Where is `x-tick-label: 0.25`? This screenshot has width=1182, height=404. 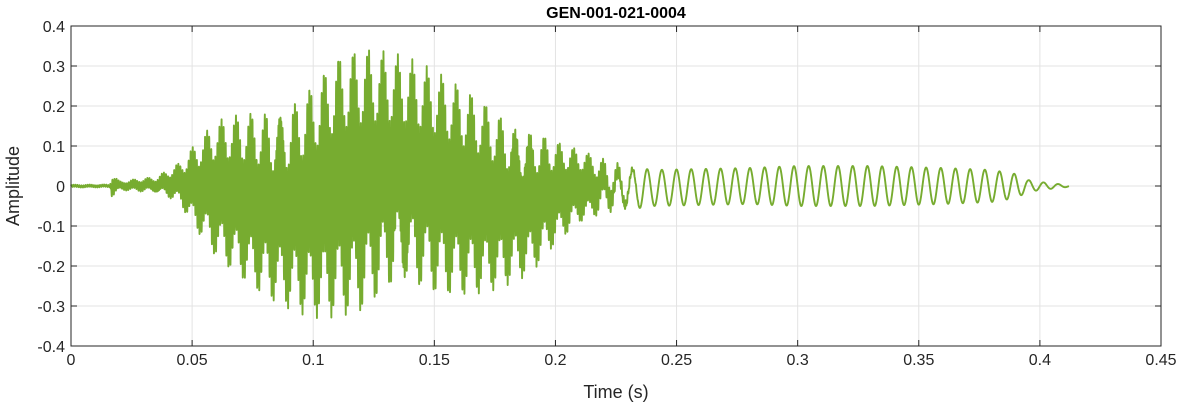 x-tick-label: 0.25 is located at coordinates (676, 360).